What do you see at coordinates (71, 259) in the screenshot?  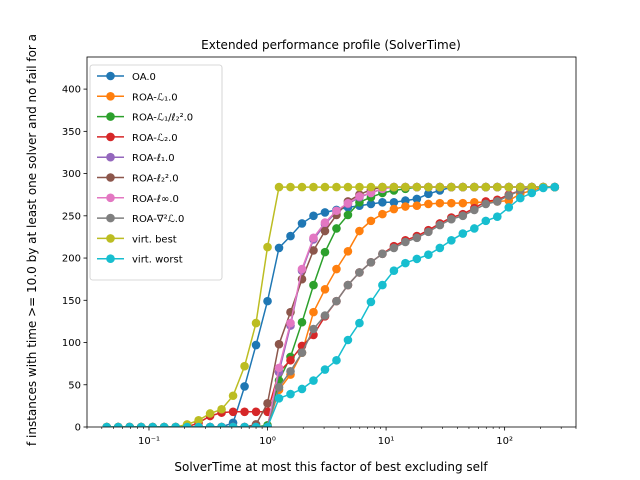 I see `y-tick-label: 200` at bounding box center [71, 259].